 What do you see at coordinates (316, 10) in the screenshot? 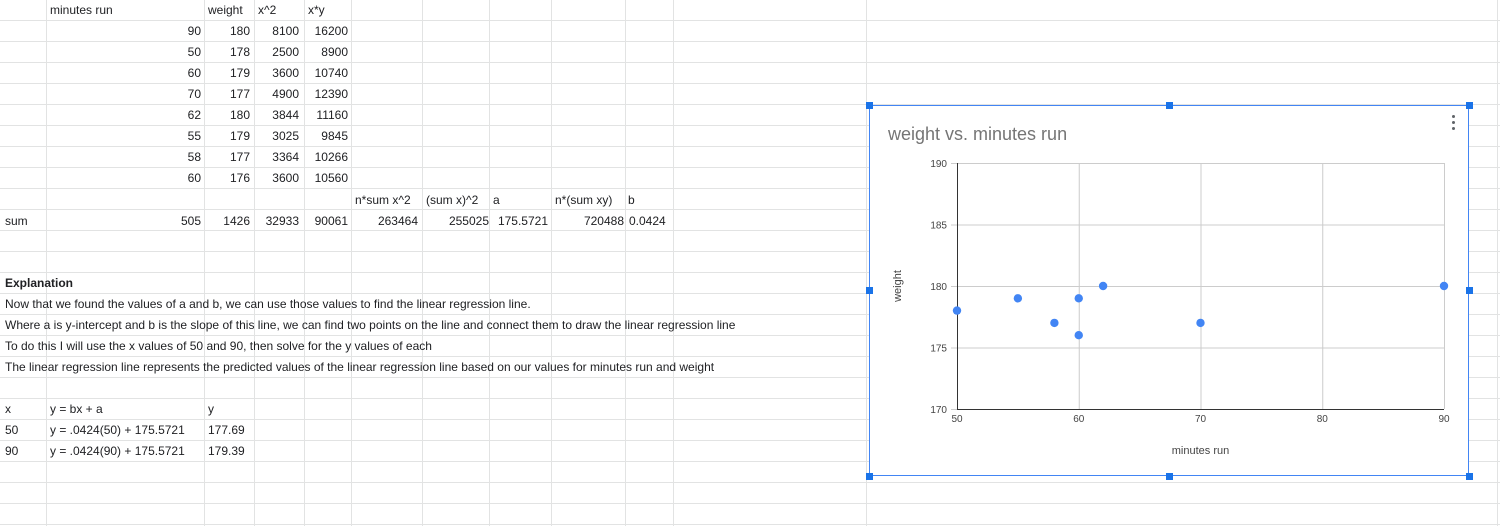
I see `cell-header-xy: x*y` at bounding box center [316, 10].